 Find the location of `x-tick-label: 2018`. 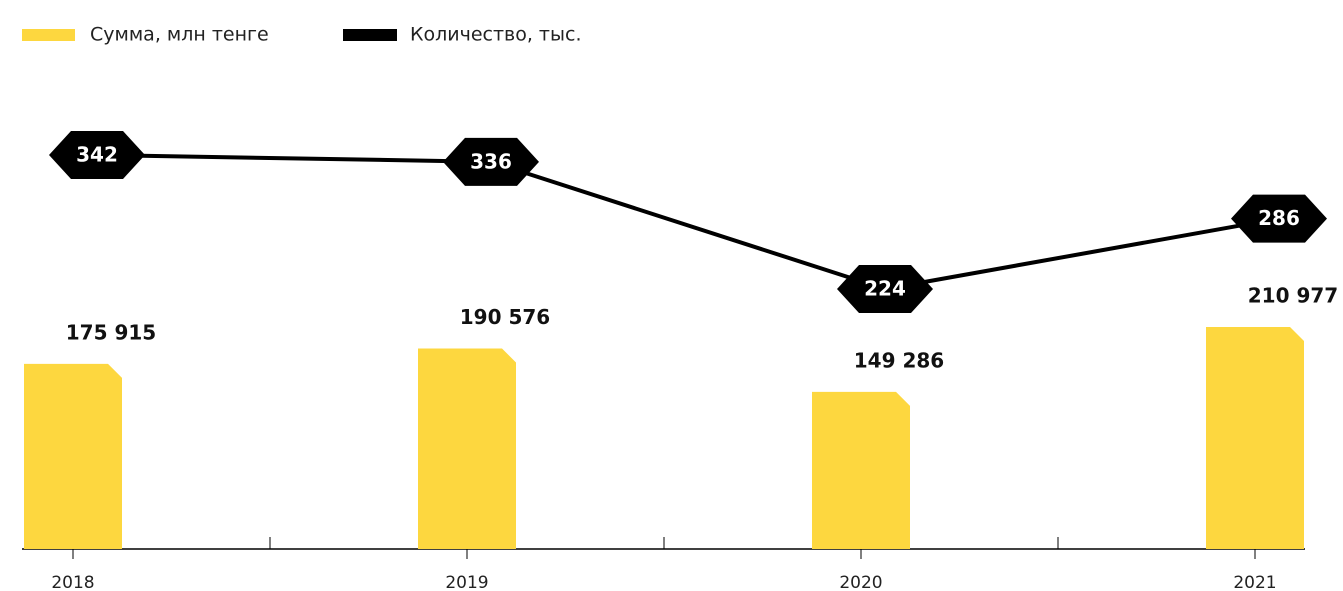

x-tick-label: 2018 is located at coordinates (72, 582).